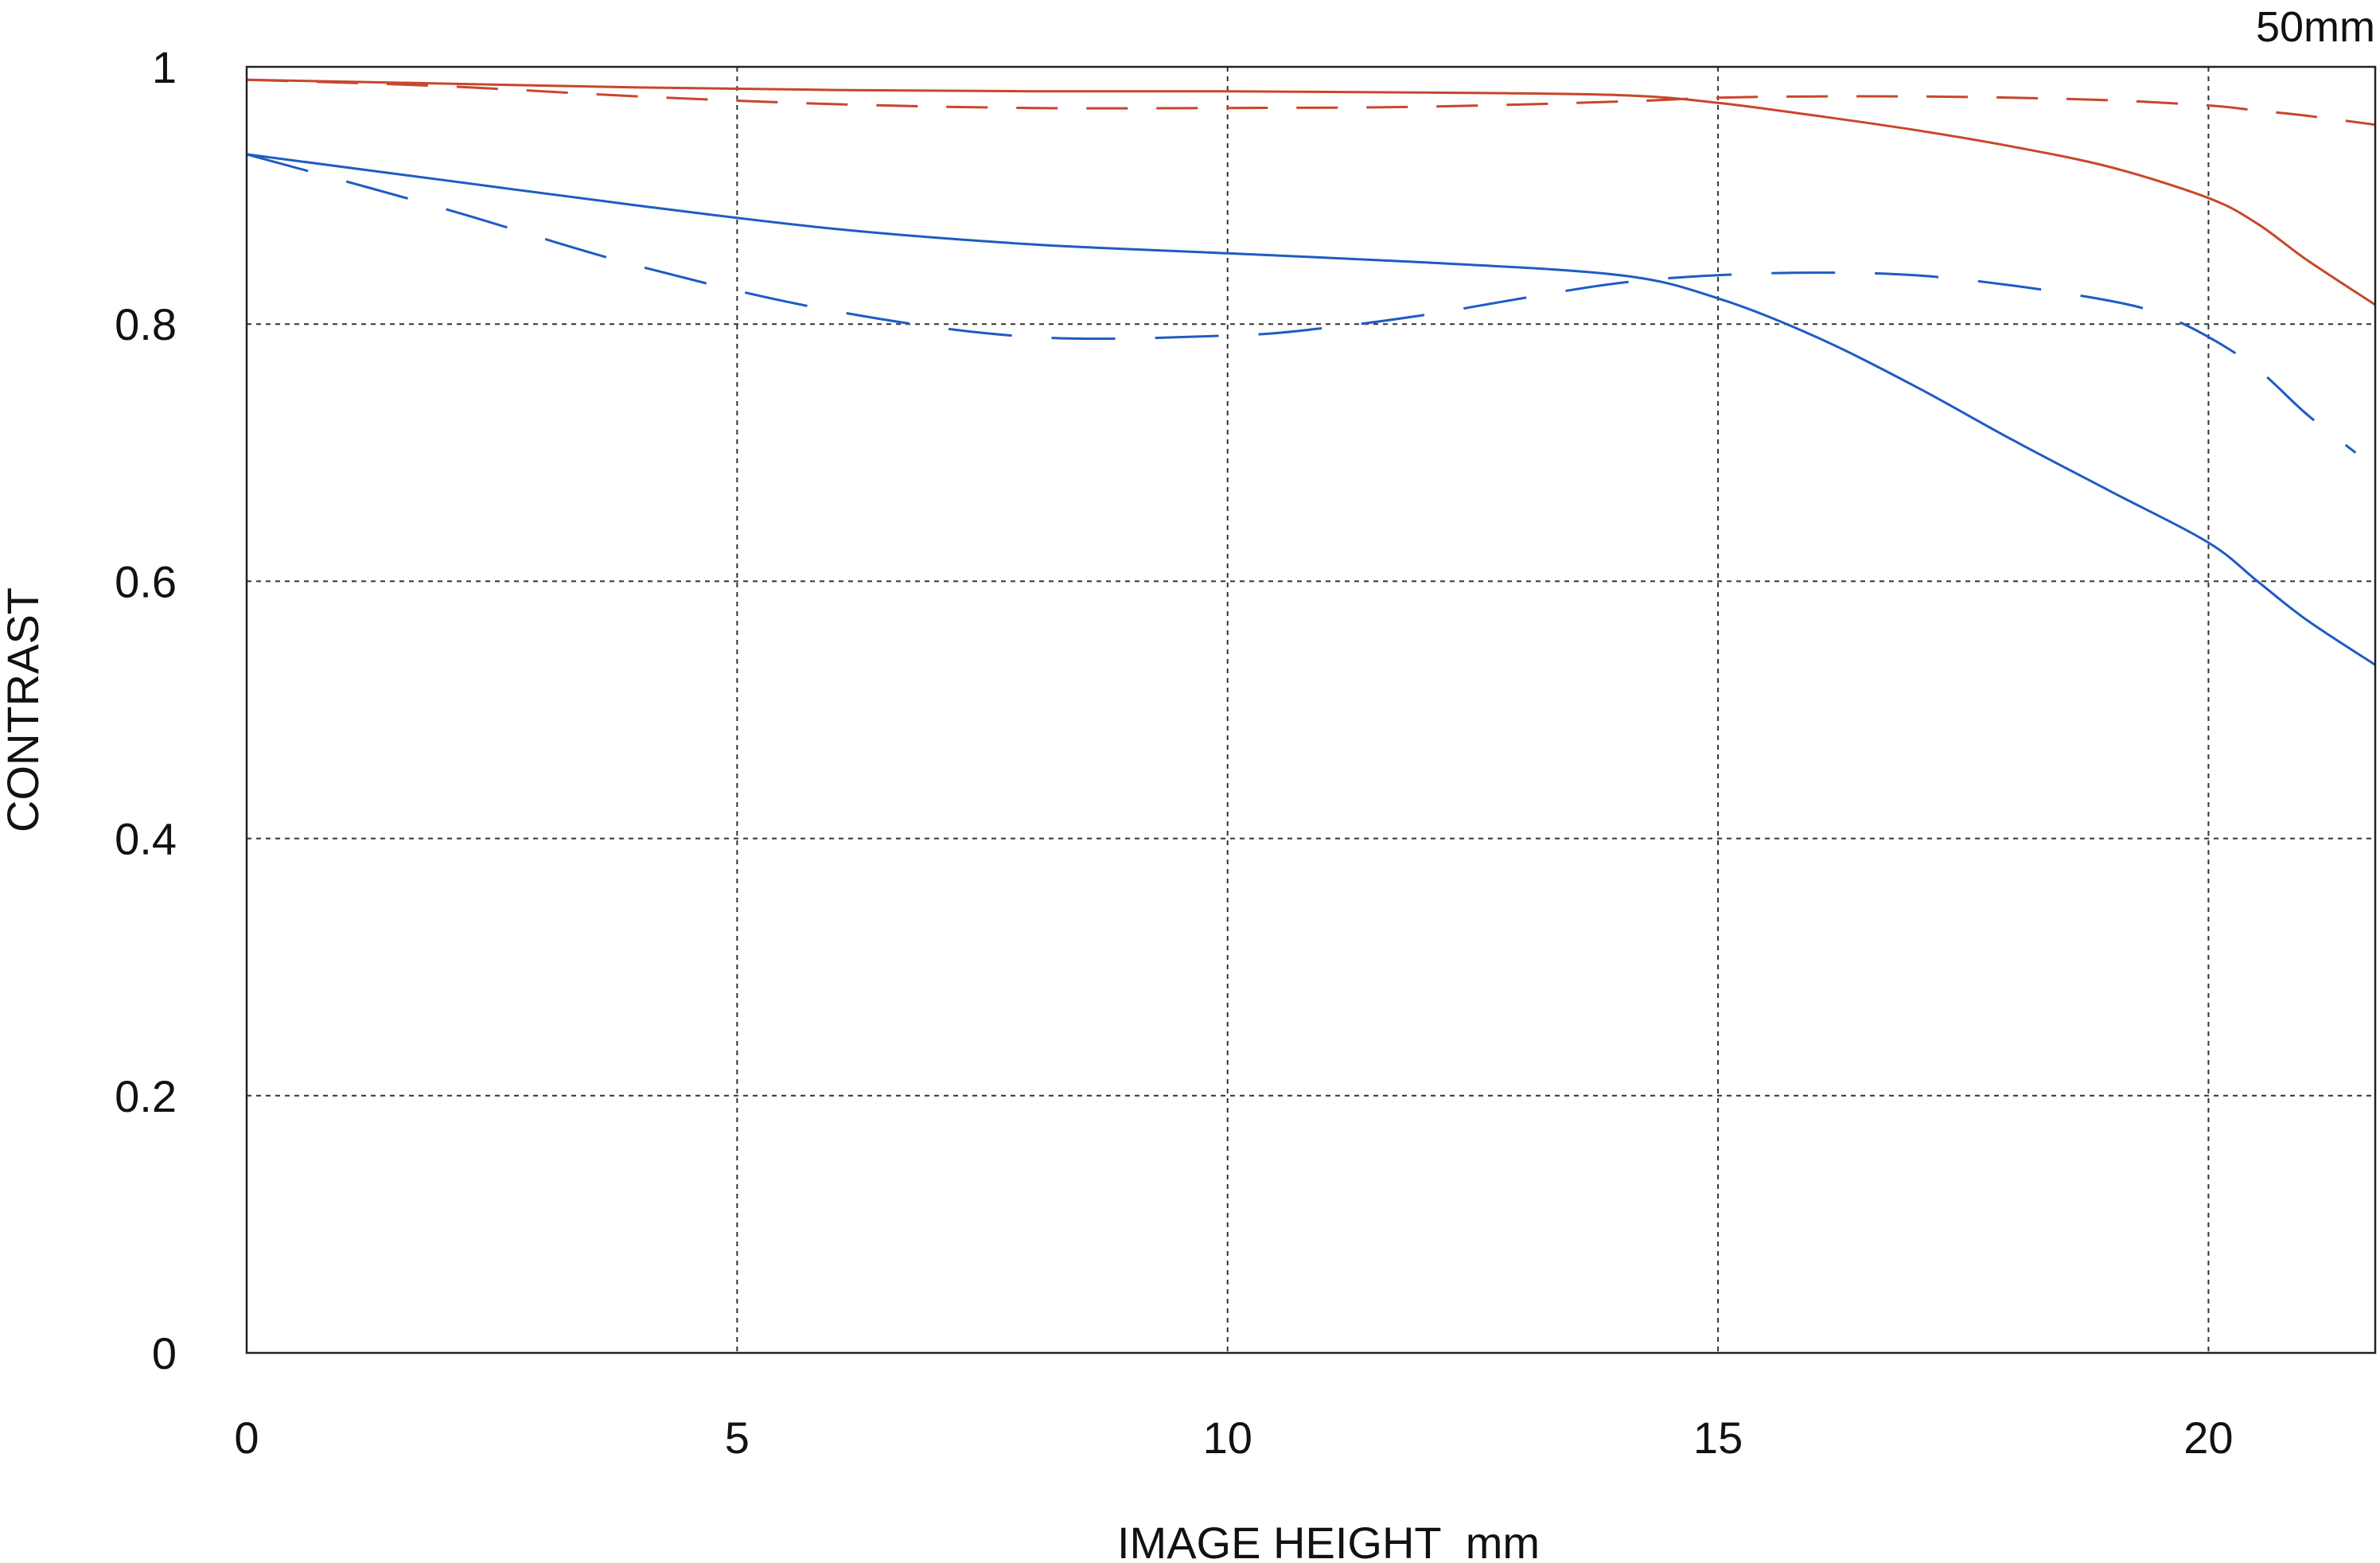  Describe the element at coordinates (146, 581) in the screenshot. I see `y-tick-label: 0.6` at that location.